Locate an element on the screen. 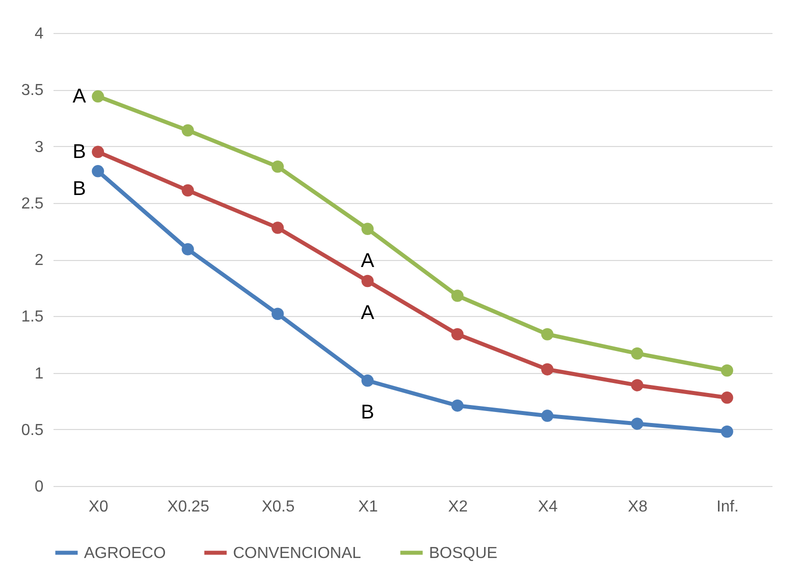 The image size is (792, 576). y-tick-label: 3 is located at coordinates (39, 147).